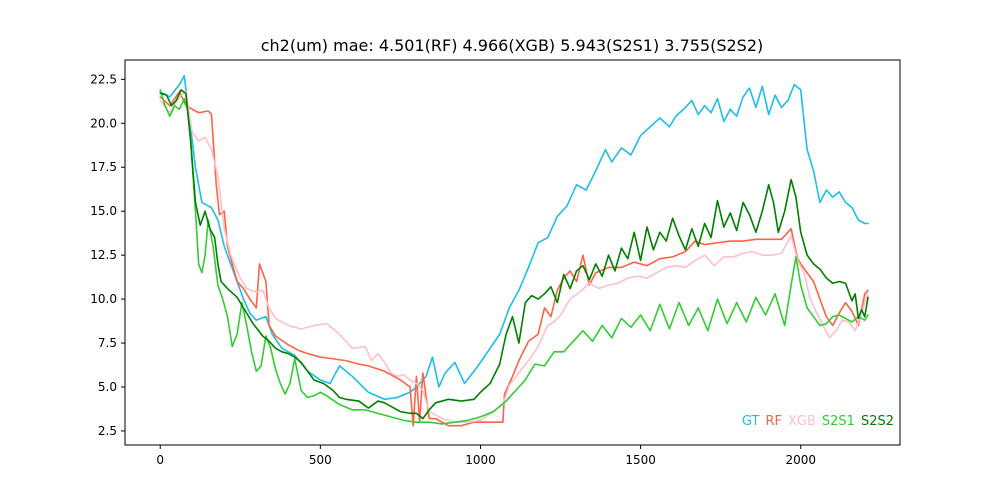  What do you see at coordinates (160, 460) in the screenshot?
I see `x-tick-label: 0` at bounding box center [160, 460].